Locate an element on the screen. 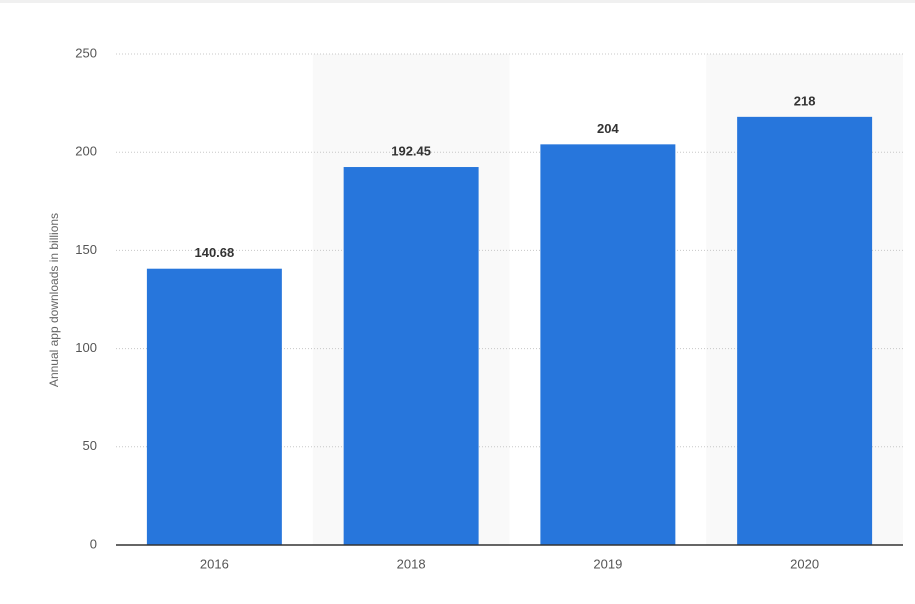 The image size is (915, 604). value-label: 140.68 is located at coordinates (214, 252).